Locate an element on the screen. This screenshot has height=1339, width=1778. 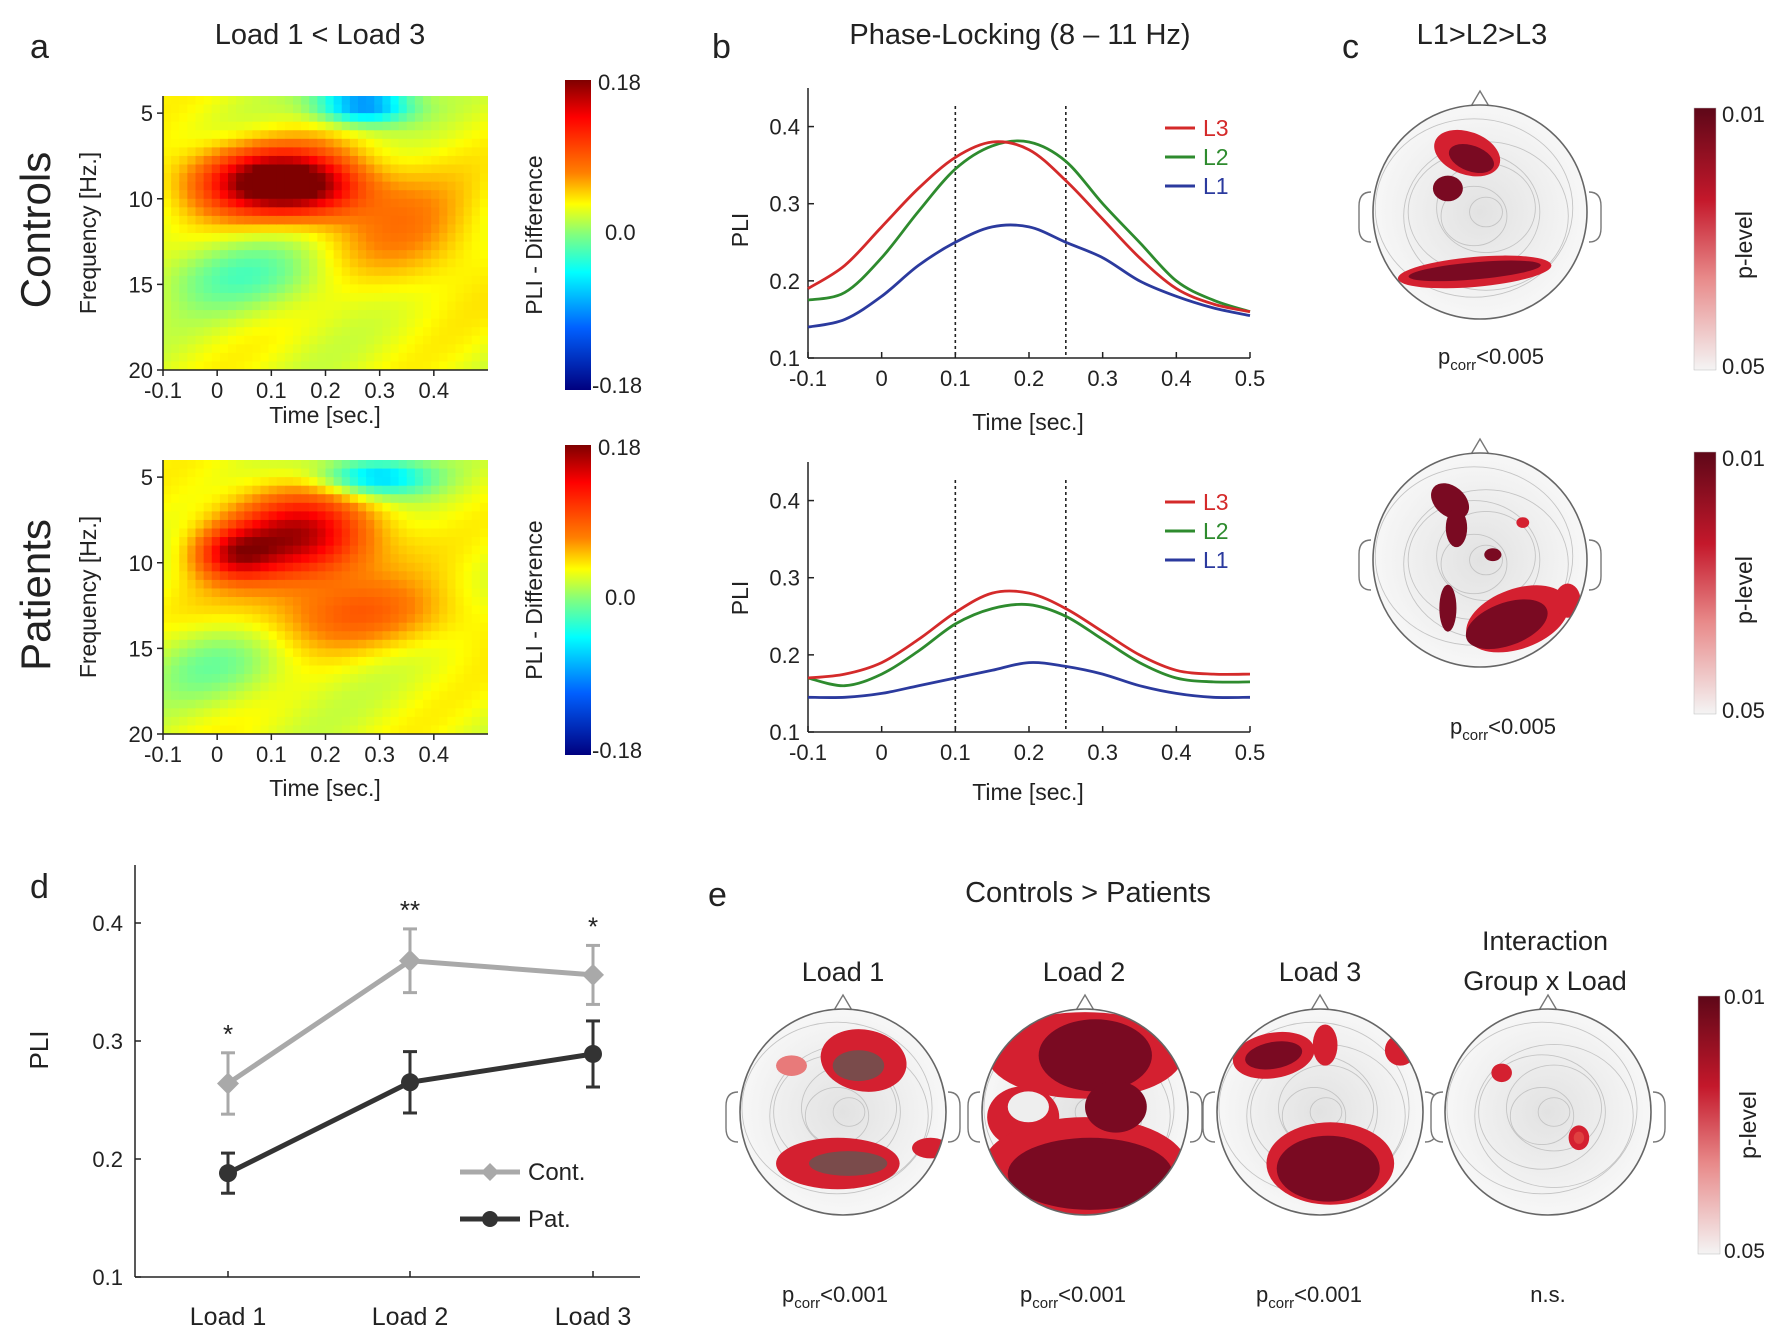
topo-right-ear is located at coordinates (1659, 1117).